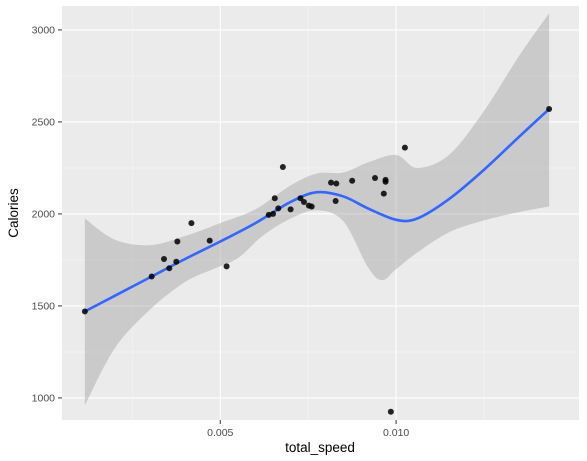  I want to click on y-axis: 1000 1500 2000 2500 3000, so click(47, 214).